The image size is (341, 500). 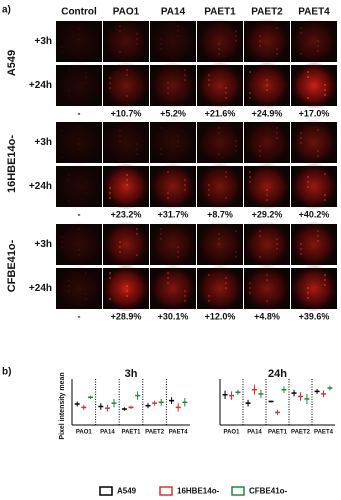 I want to click on row-label: +3h, so click(x=43, y=142).